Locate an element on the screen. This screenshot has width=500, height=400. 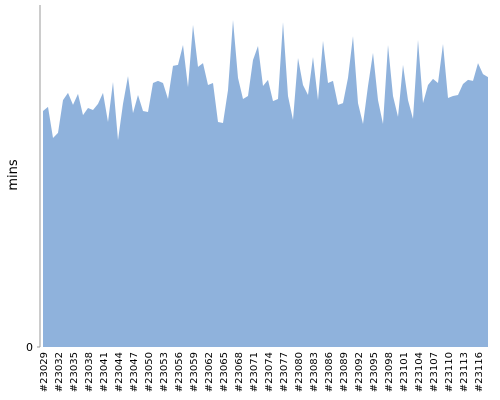
x-tick-label: #23083 is located at coordinates (314, 372).